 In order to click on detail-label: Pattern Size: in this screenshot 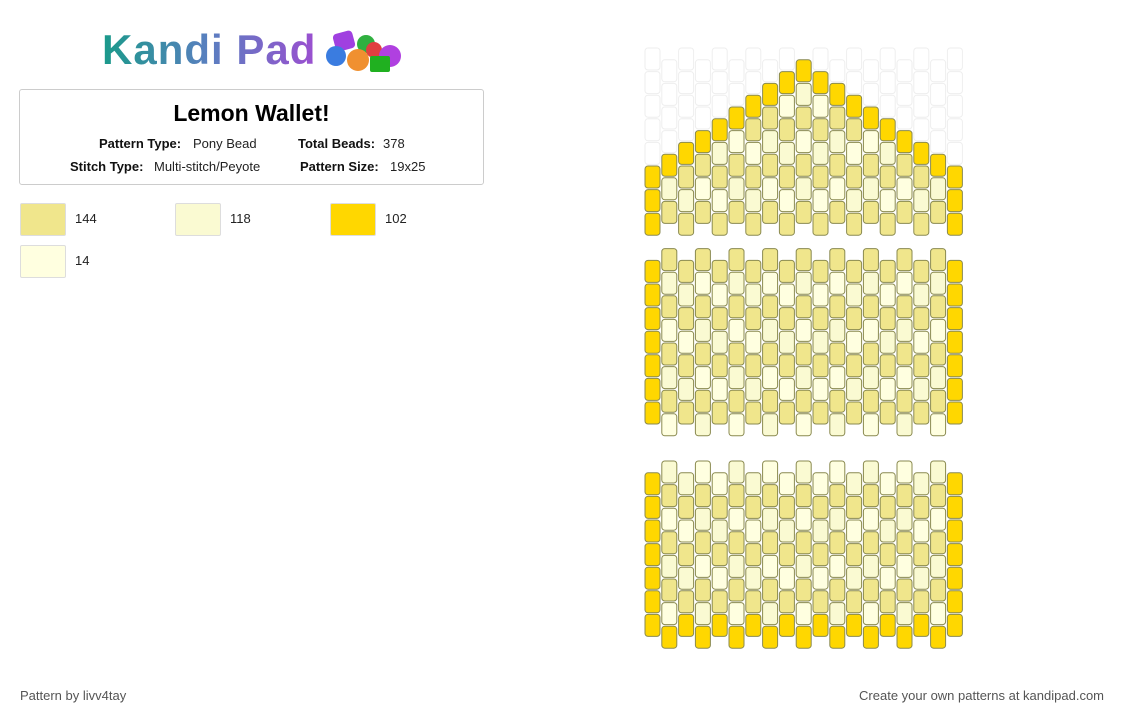, I will do `click(339, 166)`.